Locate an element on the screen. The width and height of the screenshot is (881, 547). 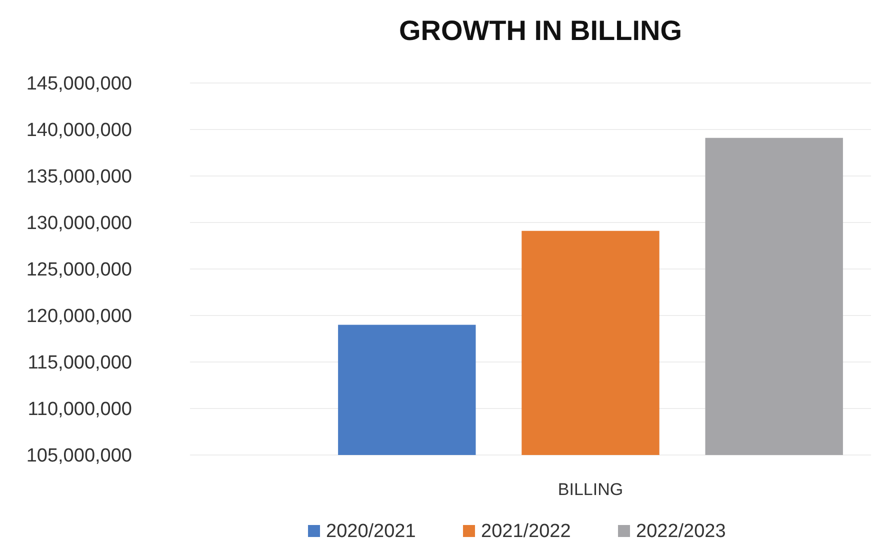
y-tick-label: 140,000,000 is located at coordinates (79, 131).